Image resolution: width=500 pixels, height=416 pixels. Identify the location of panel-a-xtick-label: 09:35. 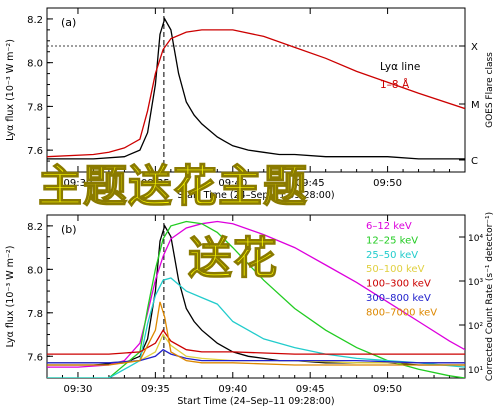
(155, 183).